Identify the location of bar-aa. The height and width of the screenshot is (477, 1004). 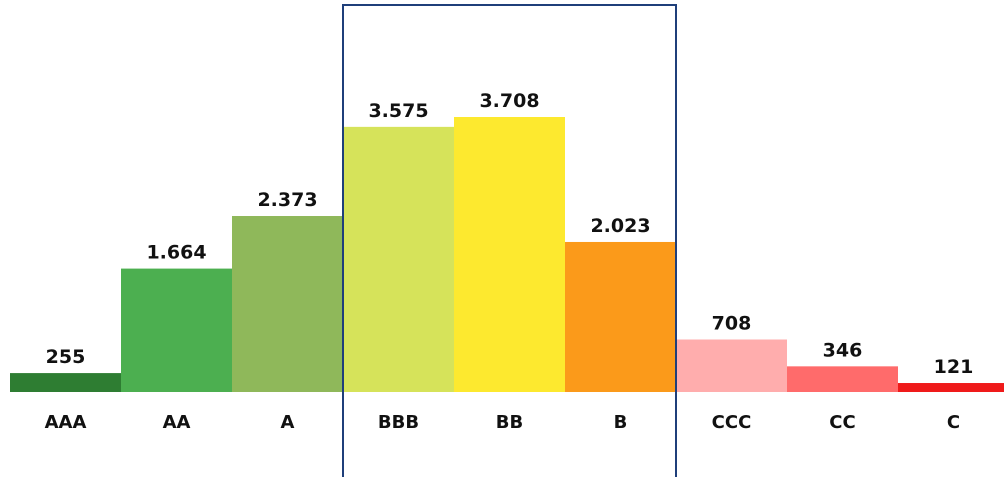
(176, 330).